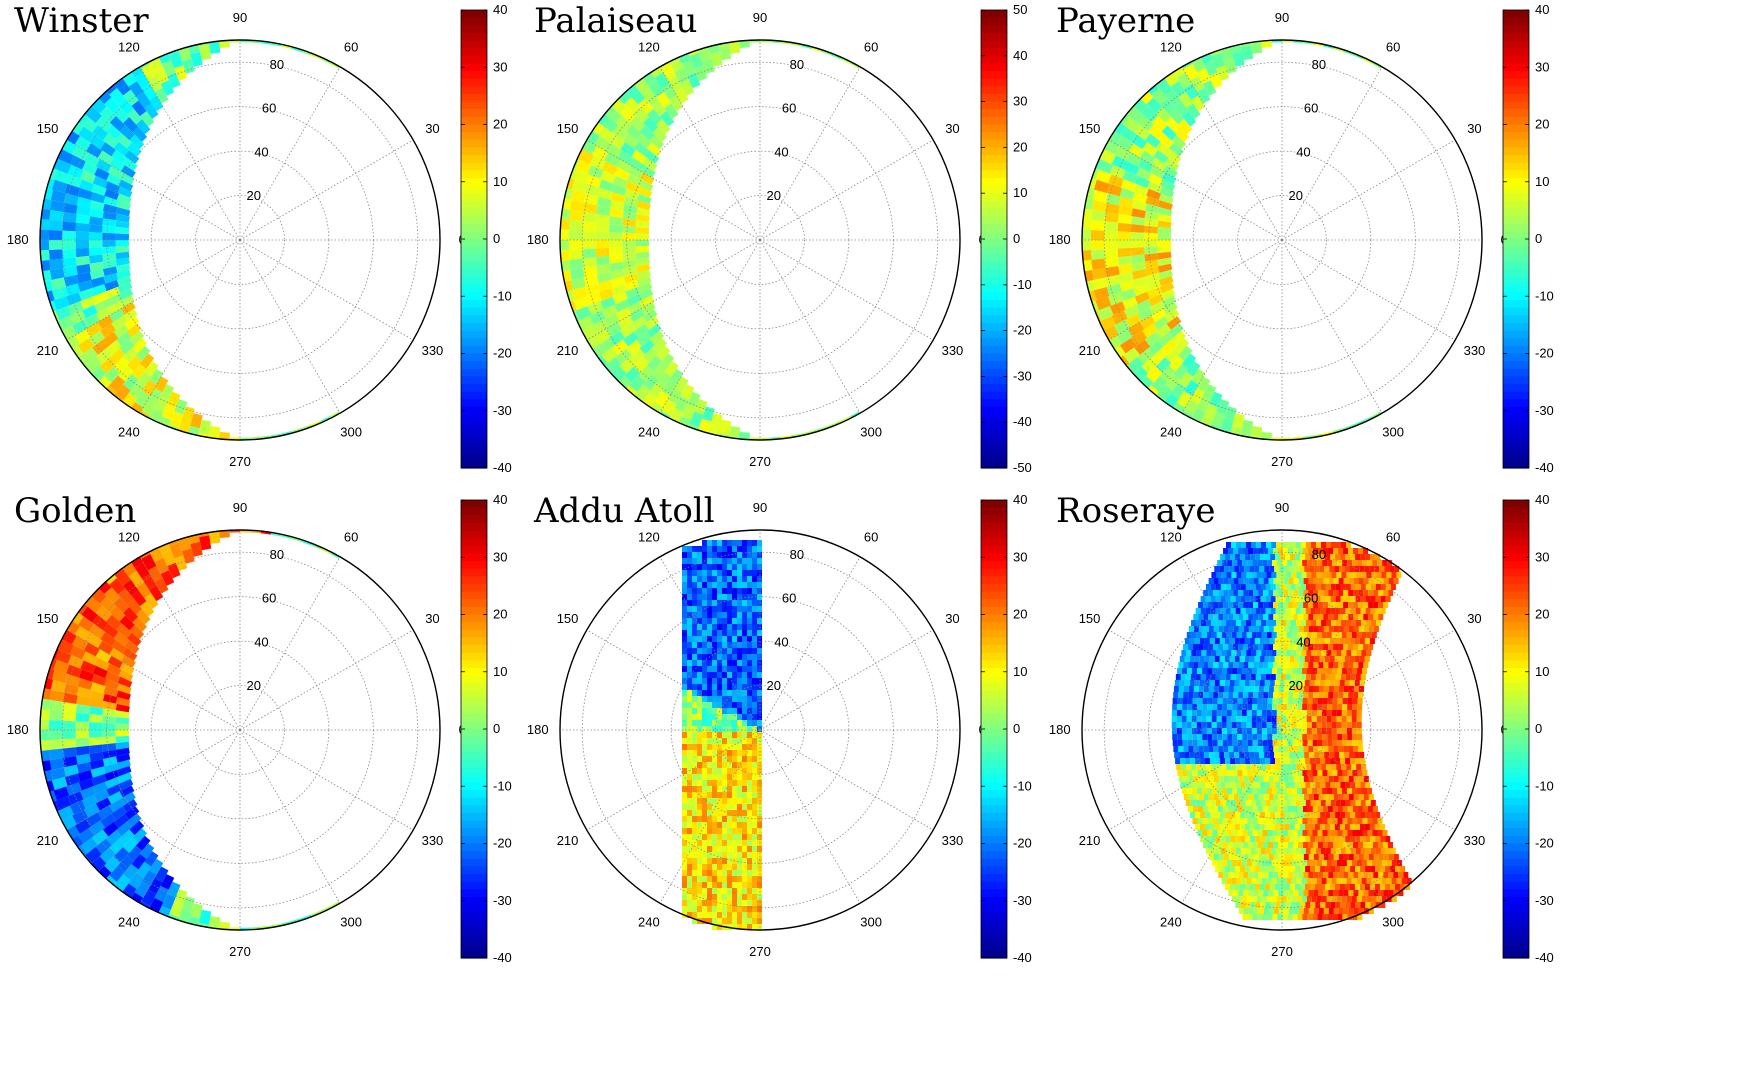  What do you see at coordinates (568, 350) in the screenshot?
I see `angle-tick-label: 210` at bounding box center [568, 350].